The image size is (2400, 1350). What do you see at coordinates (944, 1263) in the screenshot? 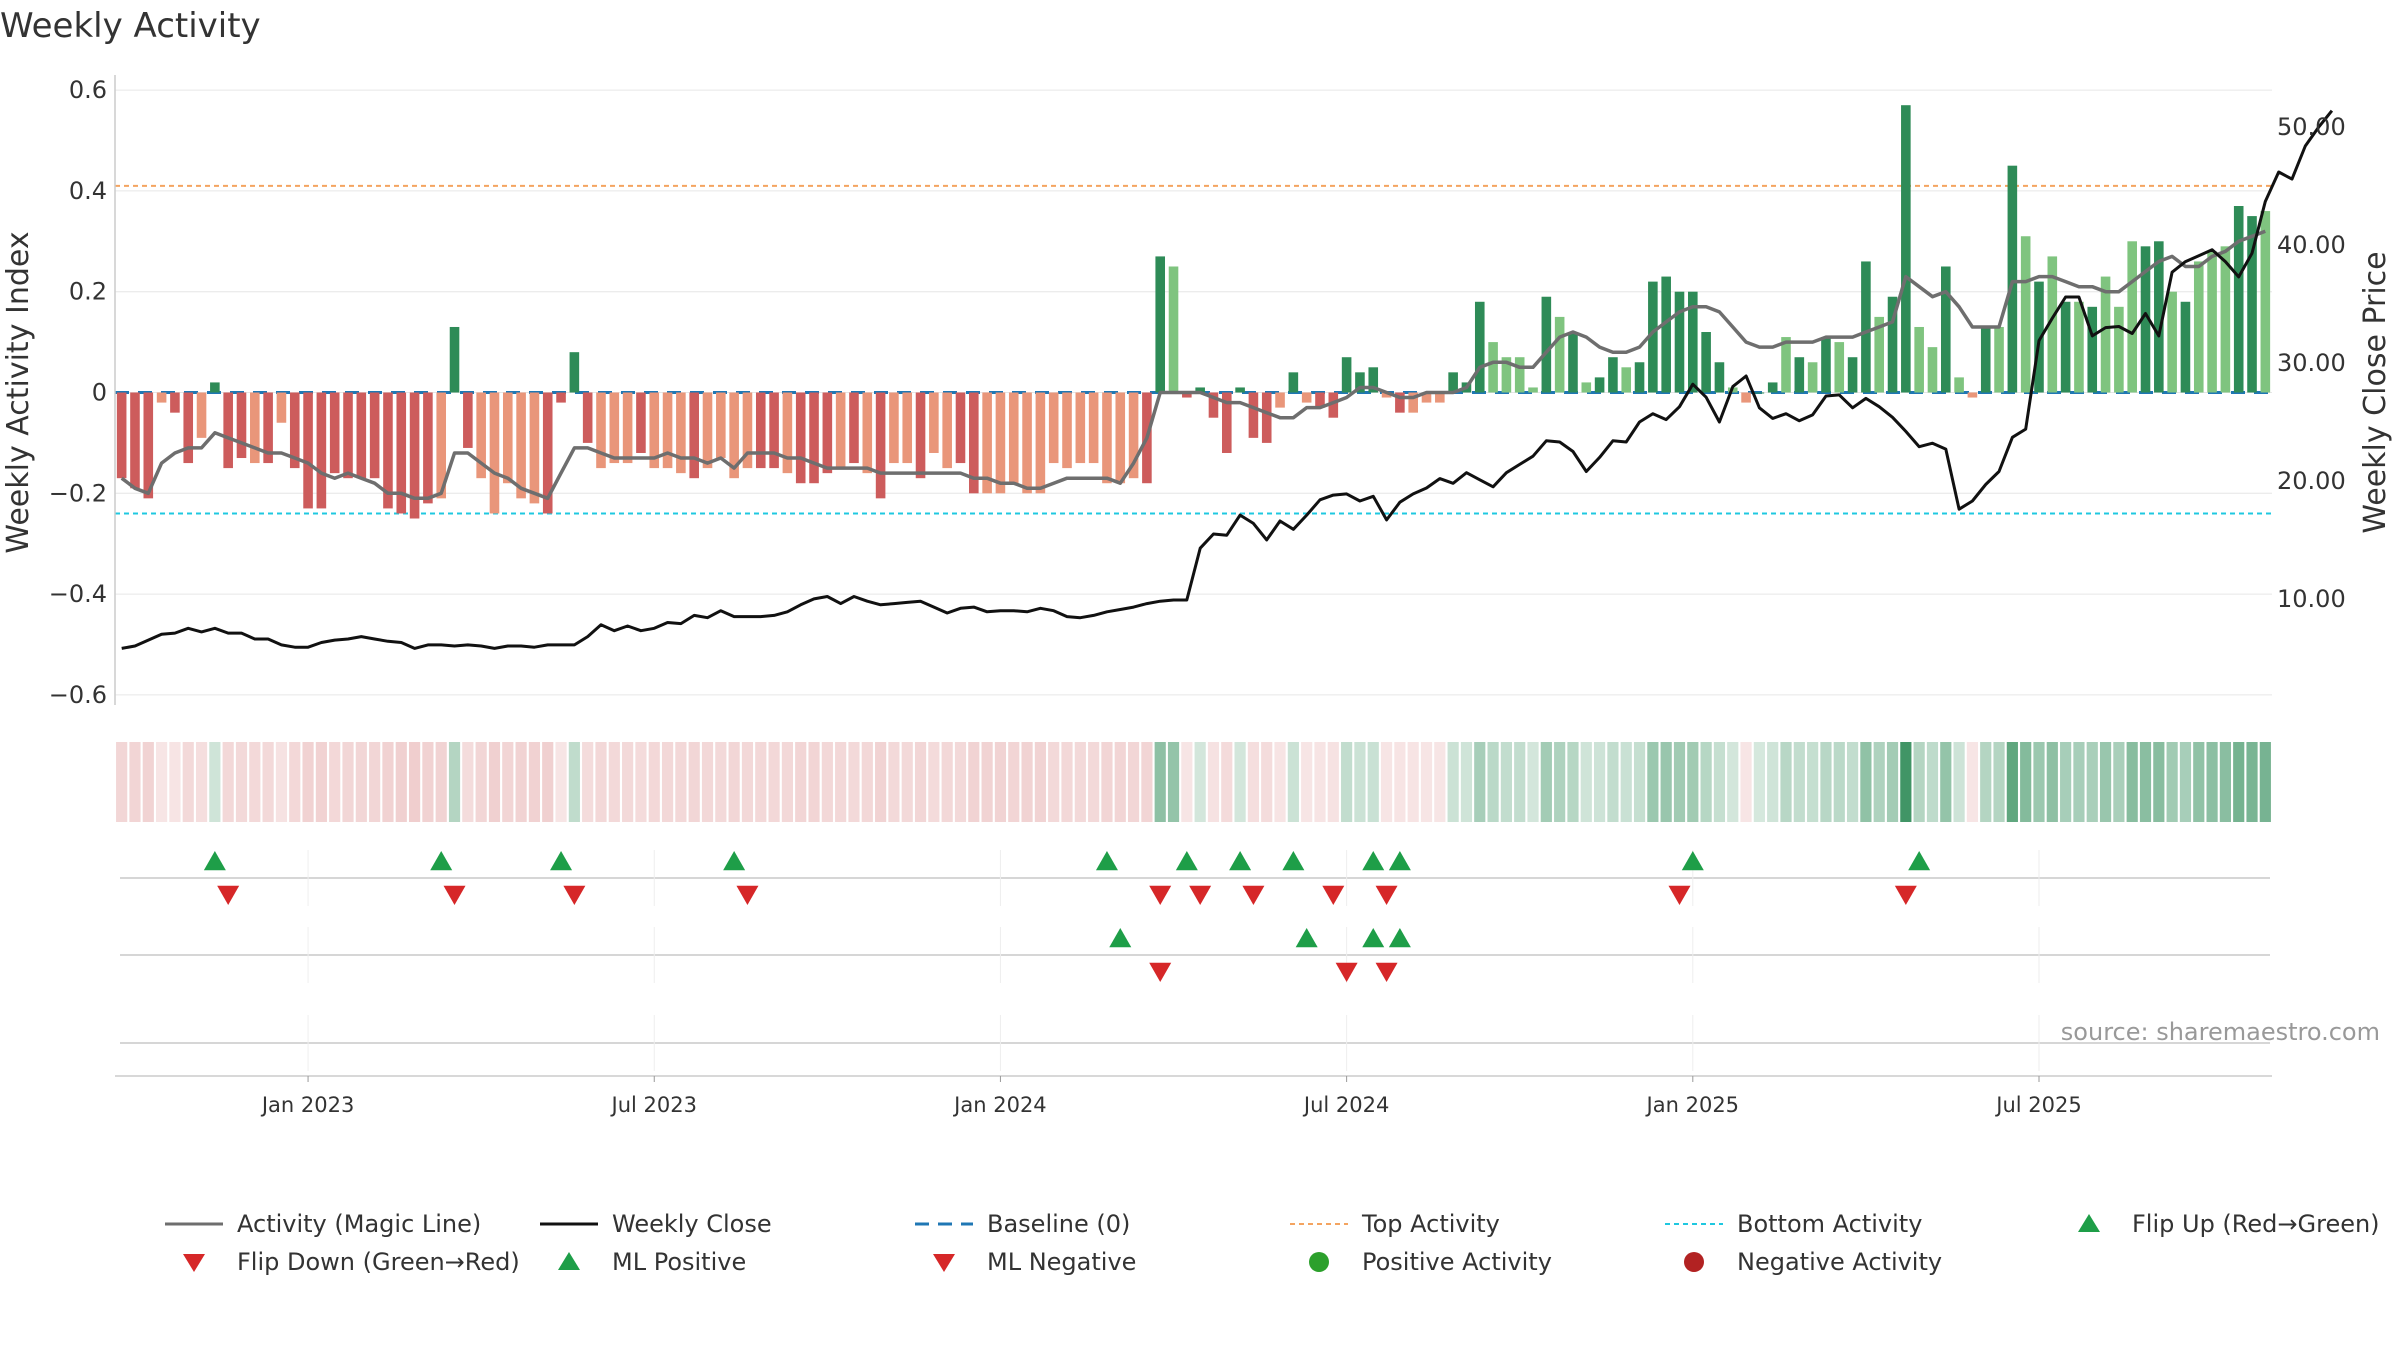
I see `legend-swatch` at bounding box center [944, 1263].